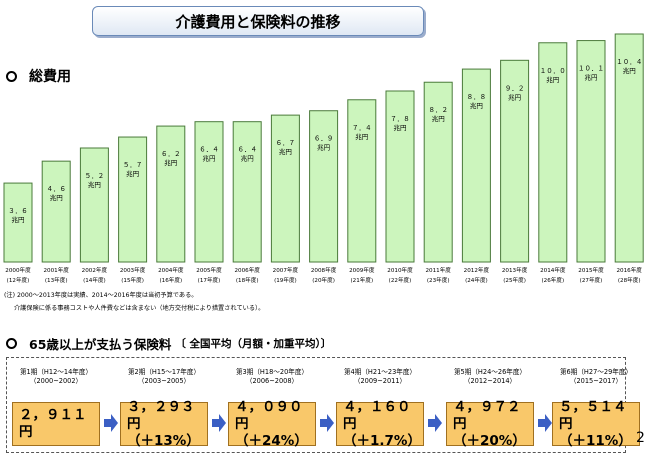 The image size is (650, 458). What do you see at coordinates (94, 205) in the screenshot?
I see `bar-2002年度` at bounding box center [94, 205].